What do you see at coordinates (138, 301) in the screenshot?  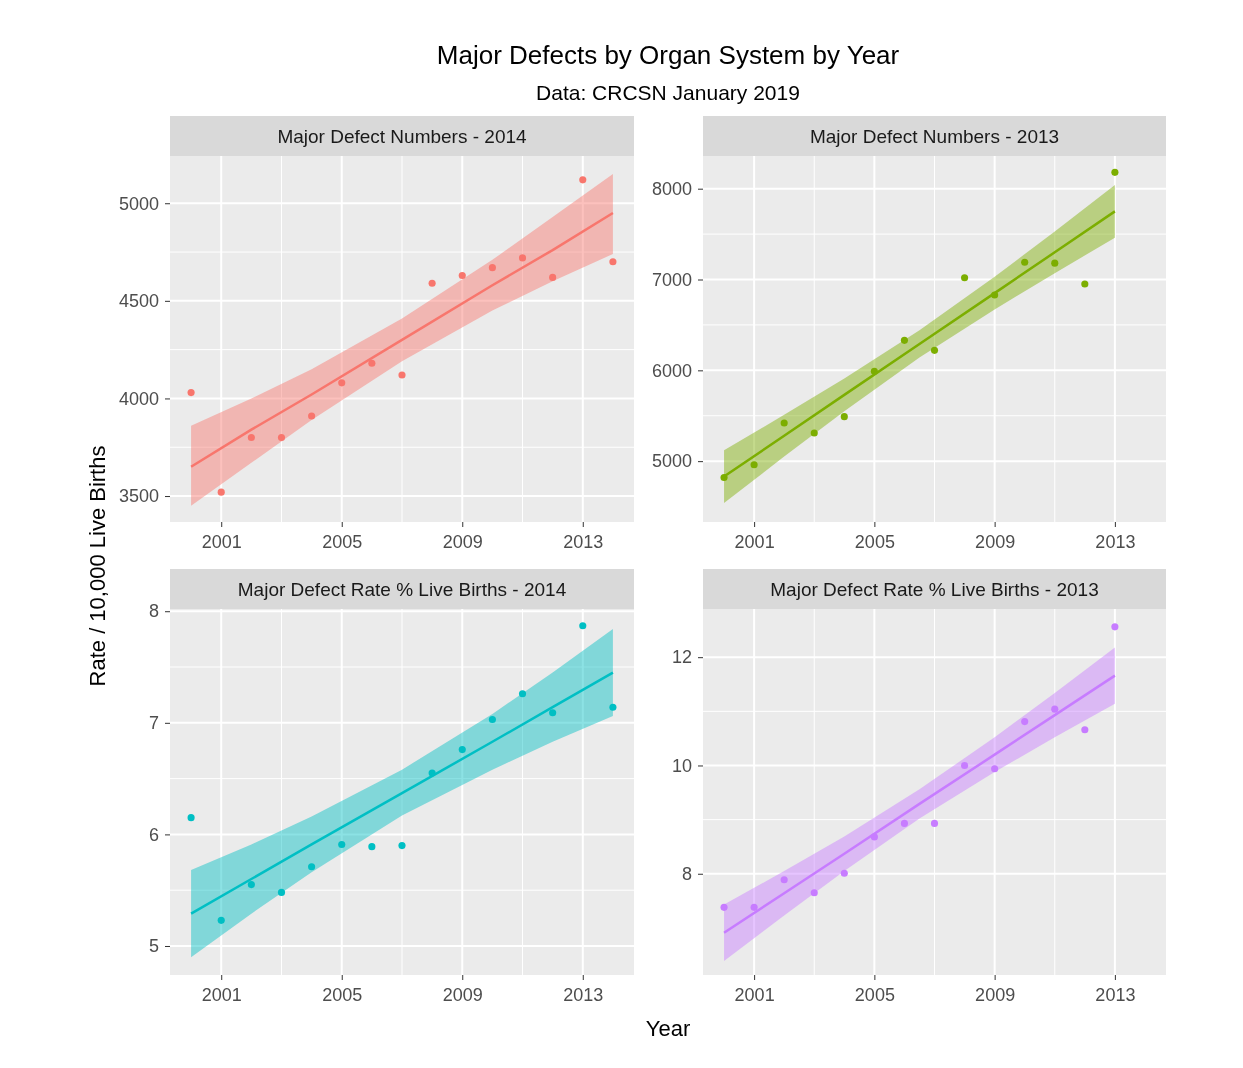 I see `y-tick-label: 4500` at bounding box center [138, 301].